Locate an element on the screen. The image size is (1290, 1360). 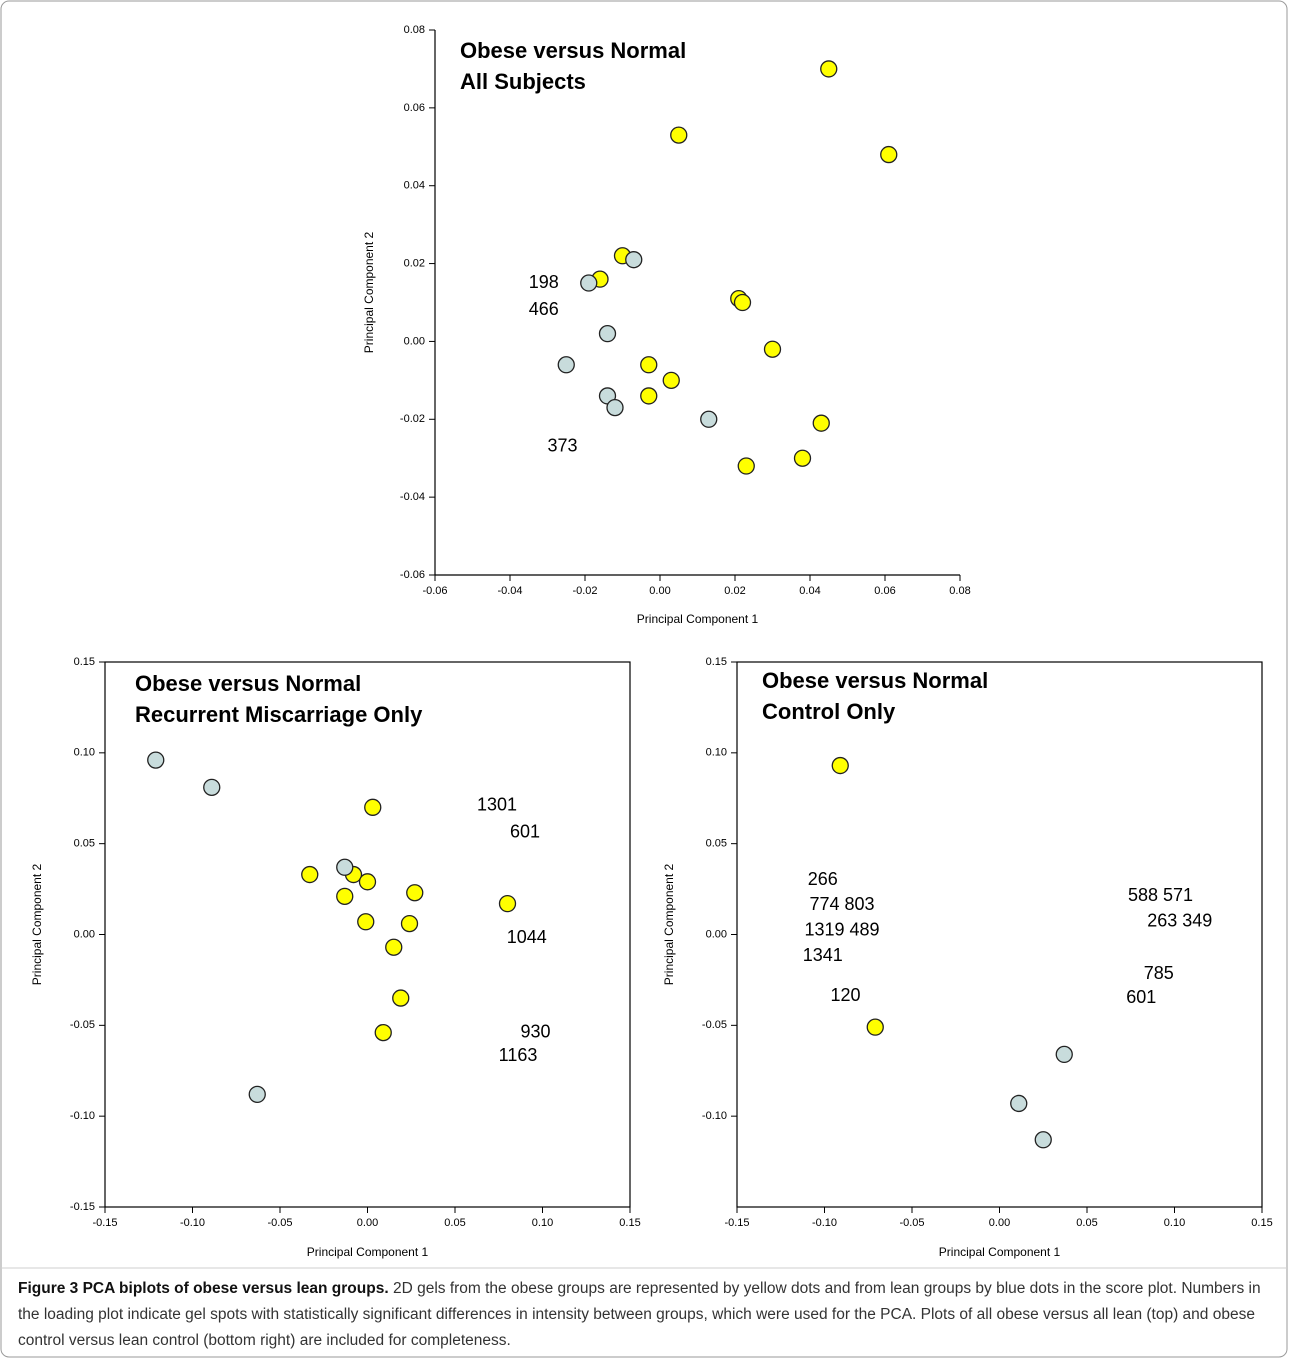
loading-label: 774 803 is located at coordinates (841, 904).